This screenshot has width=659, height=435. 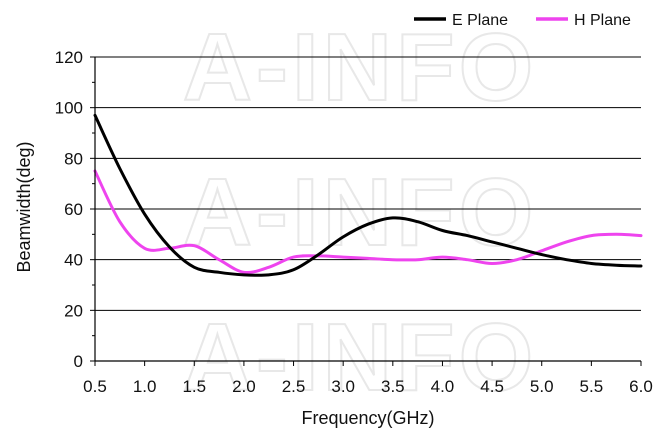 What do you see at coordinates (602, 20) in the screenshot?
I see `legend-label-h-plane: H Plane` at bounding box center [602, 20].